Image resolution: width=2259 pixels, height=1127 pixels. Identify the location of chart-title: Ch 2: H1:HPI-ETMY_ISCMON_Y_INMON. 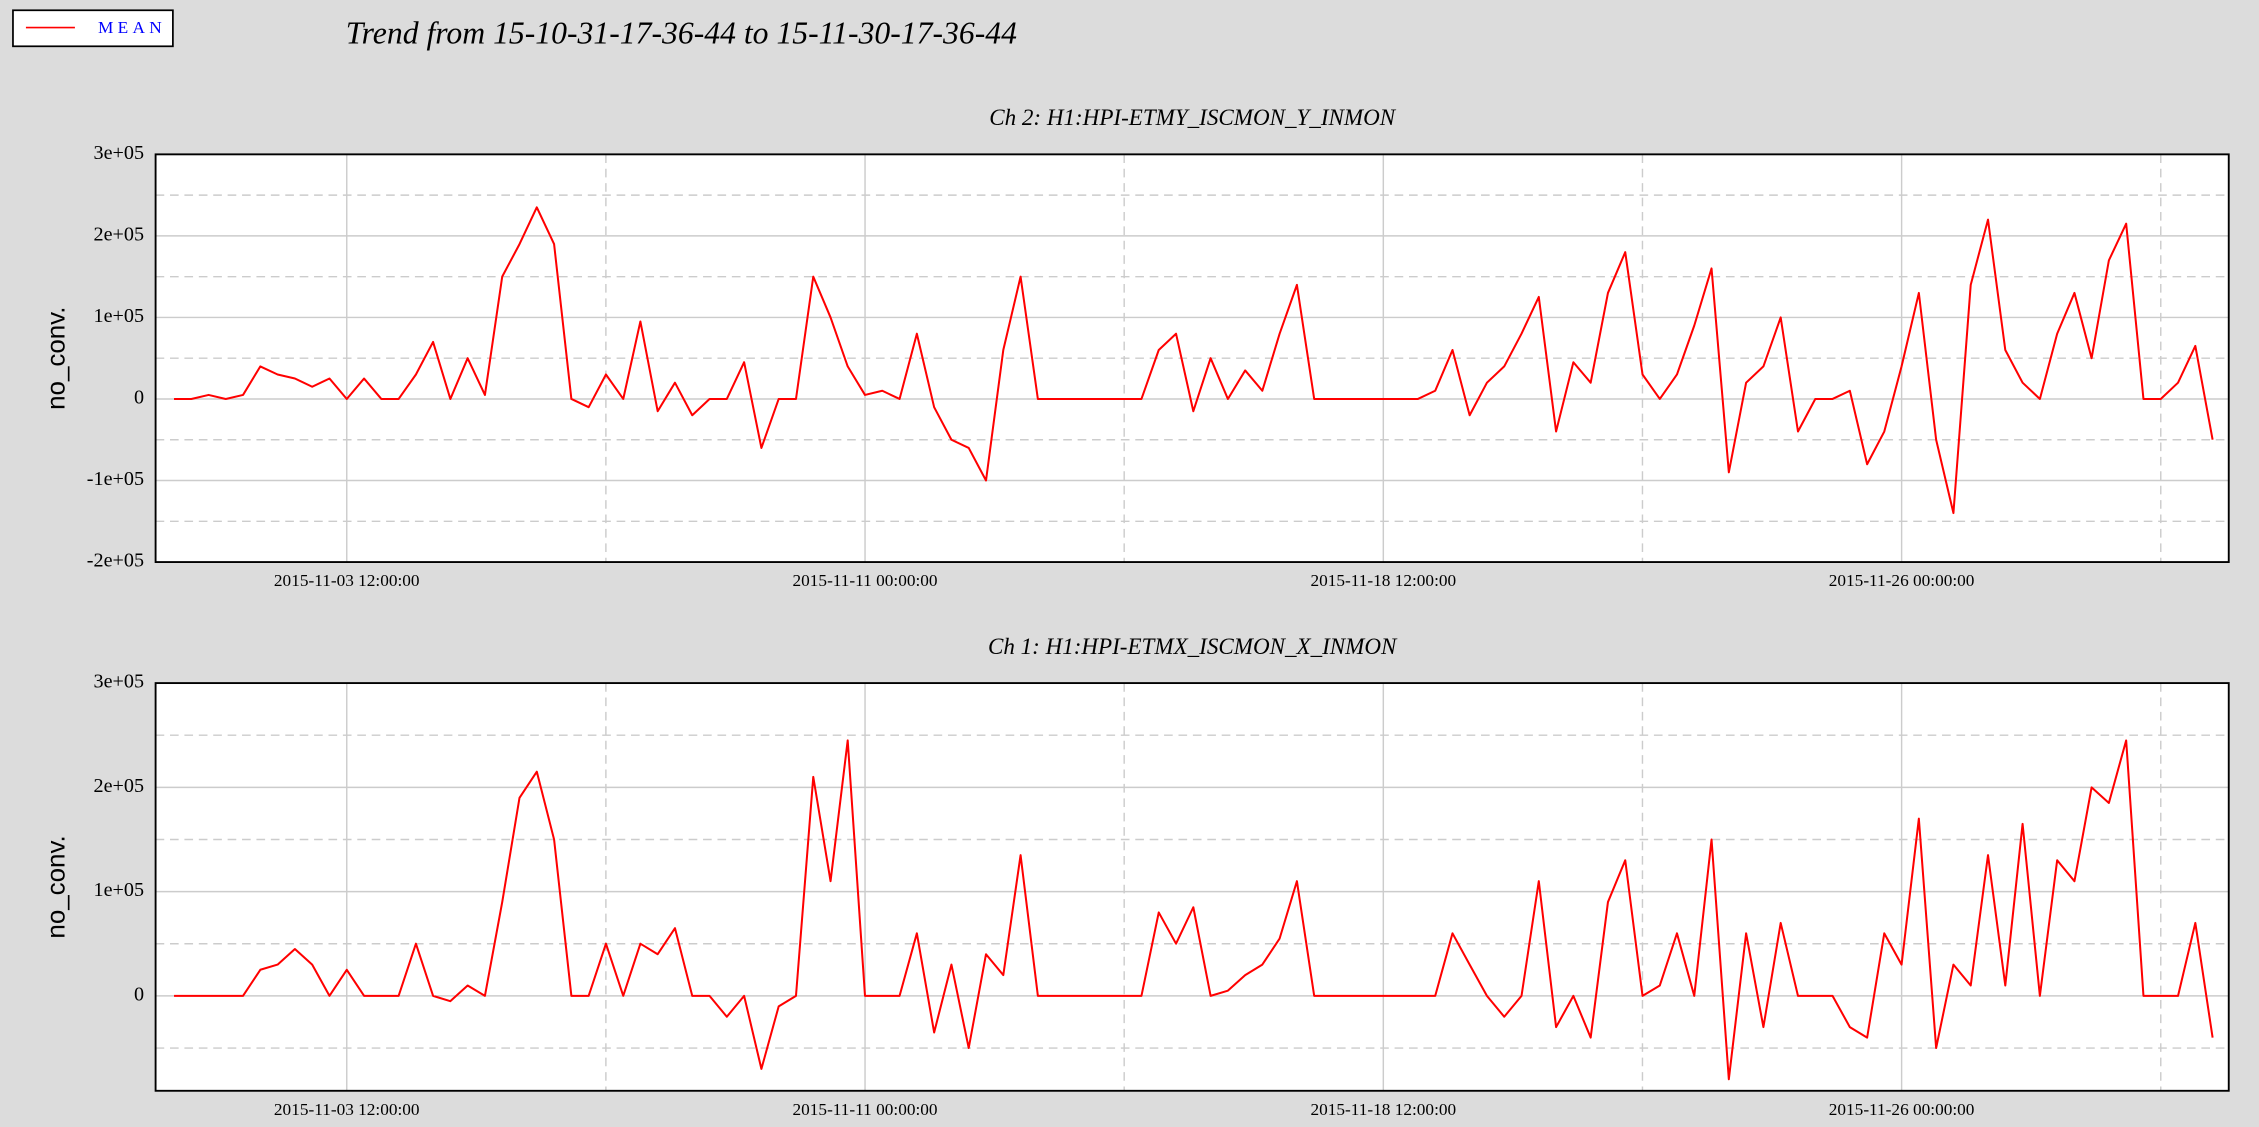
(1193, 117).